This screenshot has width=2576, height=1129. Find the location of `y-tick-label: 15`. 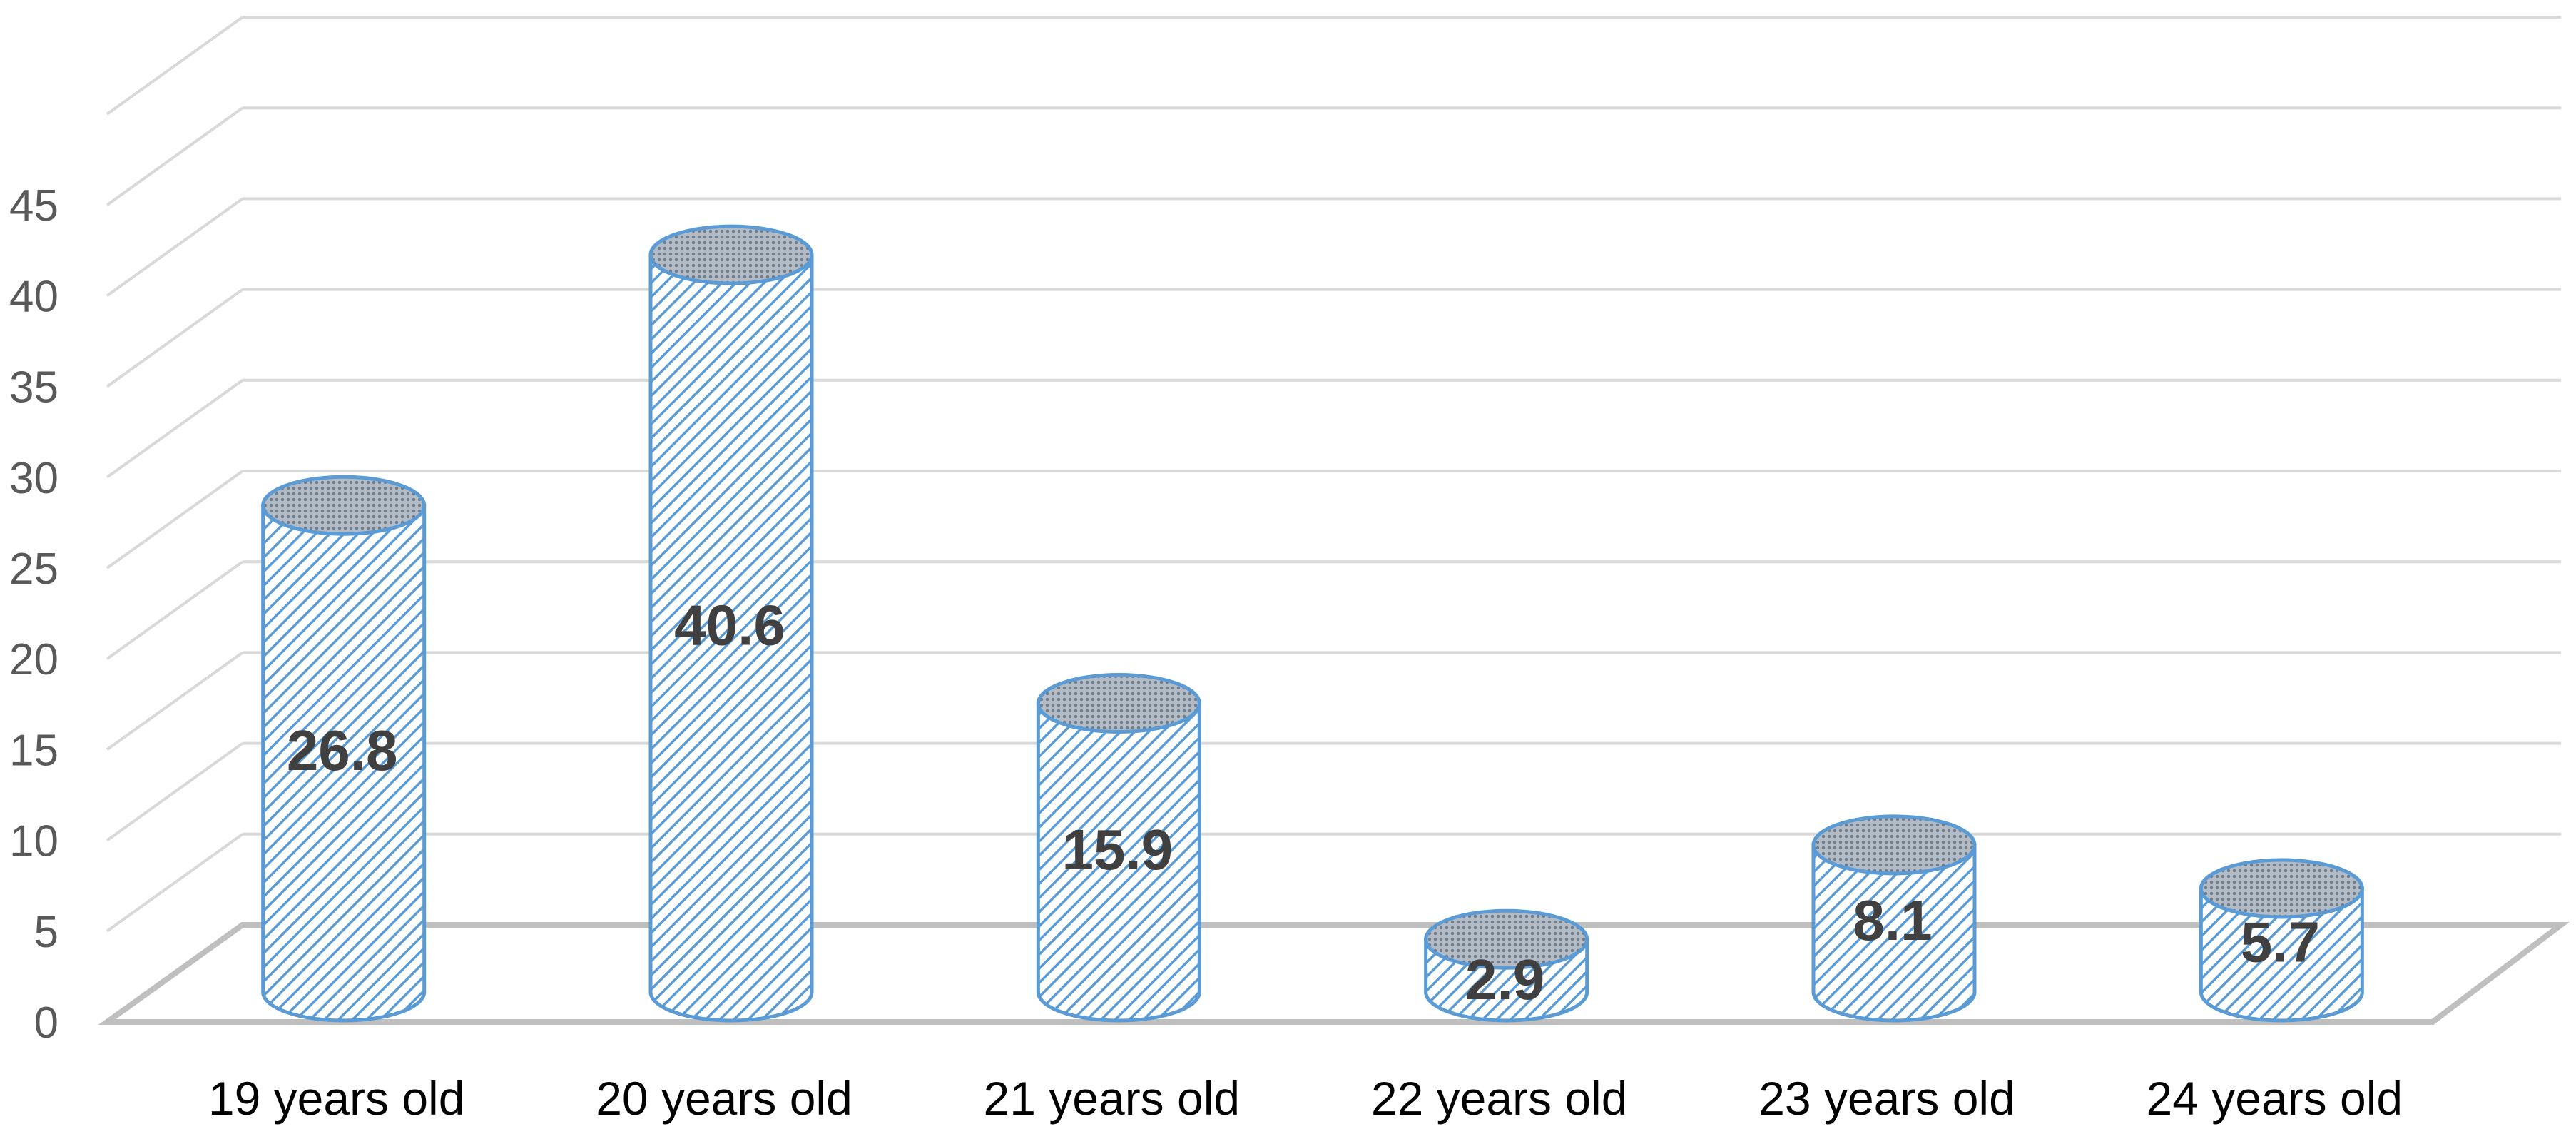

y-tick-label: 15 is located at coordinates (33, 751).